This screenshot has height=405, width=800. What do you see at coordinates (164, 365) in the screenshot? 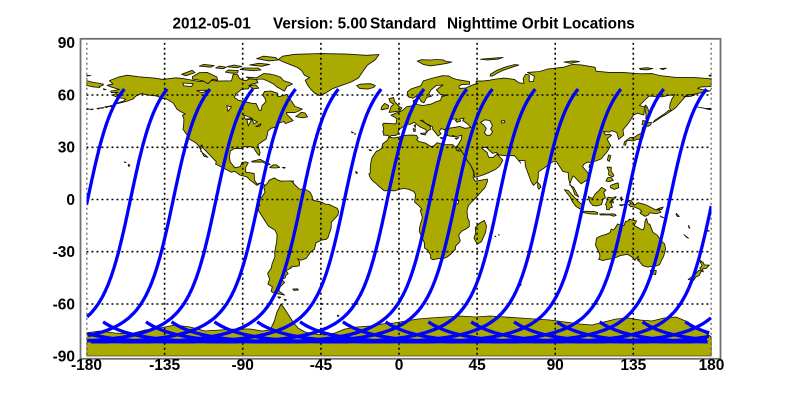
I see `svg-text: -135` at bounding box center [164, 365].